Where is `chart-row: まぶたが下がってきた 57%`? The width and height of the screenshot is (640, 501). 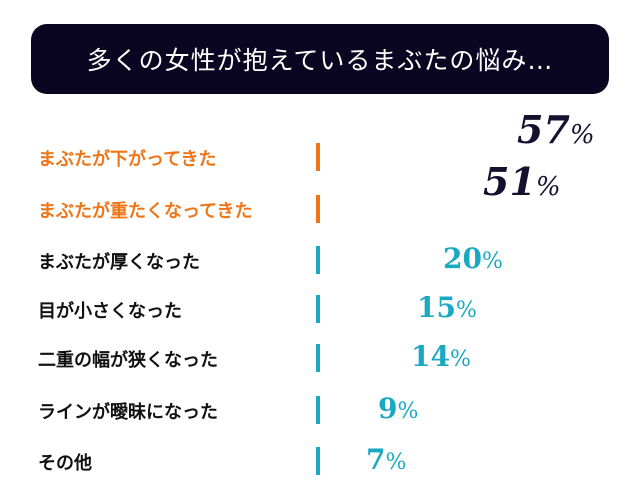
chart-row: まぶたが下がってきた 57% is located at coordinates (320, 142).